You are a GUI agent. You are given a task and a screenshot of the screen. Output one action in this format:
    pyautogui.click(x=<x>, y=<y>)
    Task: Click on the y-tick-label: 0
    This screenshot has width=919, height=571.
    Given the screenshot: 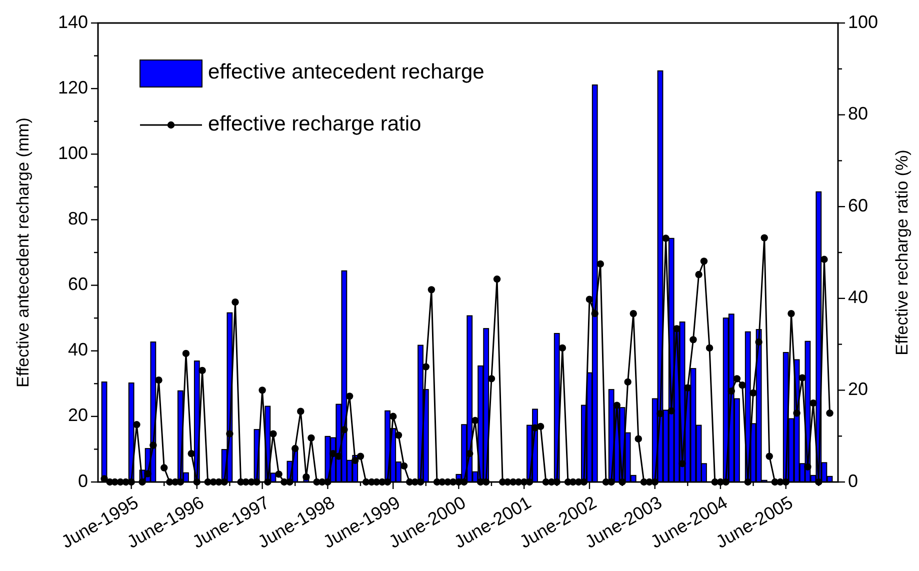 What is the action you would take?
    pyautogui.click(x=83, y=480)
    